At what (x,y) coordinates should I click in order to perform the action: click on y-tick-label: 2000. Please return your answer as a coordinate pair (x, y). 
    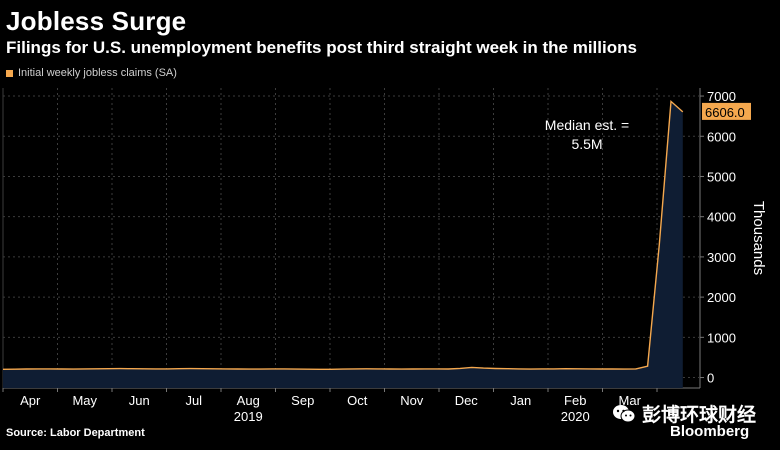
    Looking at the image, I should click on (721, 297).